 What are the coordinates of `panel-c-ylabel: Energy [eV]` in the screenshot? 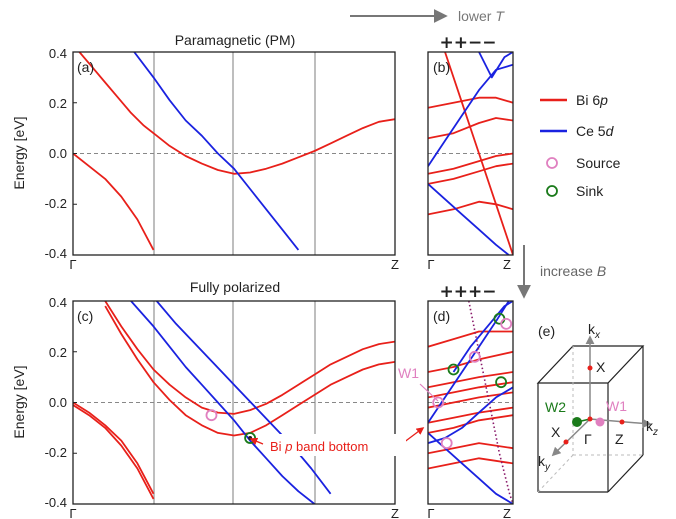 It's located at (19, 401).